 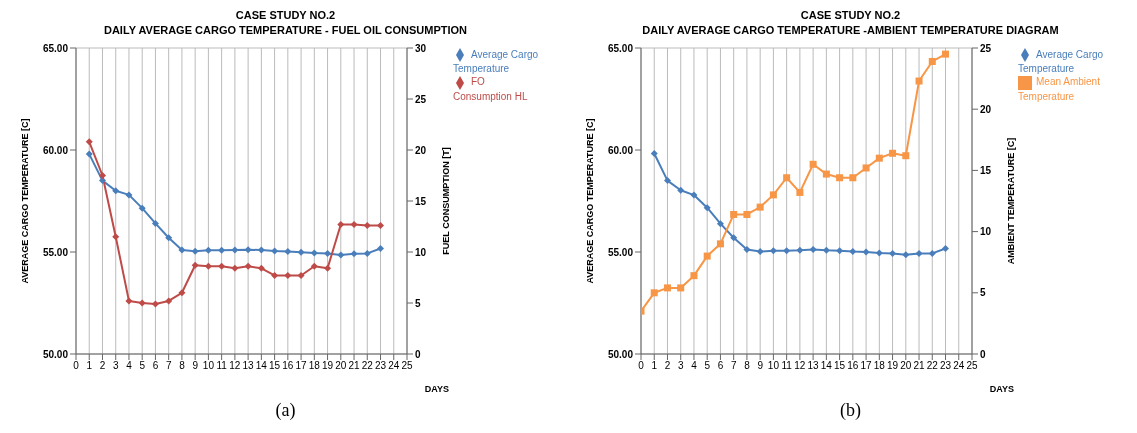 What do you see at coordinates (747, 366) in the screenshot?
I see `x-tick-label: 8` at bounding box center [747, 366].